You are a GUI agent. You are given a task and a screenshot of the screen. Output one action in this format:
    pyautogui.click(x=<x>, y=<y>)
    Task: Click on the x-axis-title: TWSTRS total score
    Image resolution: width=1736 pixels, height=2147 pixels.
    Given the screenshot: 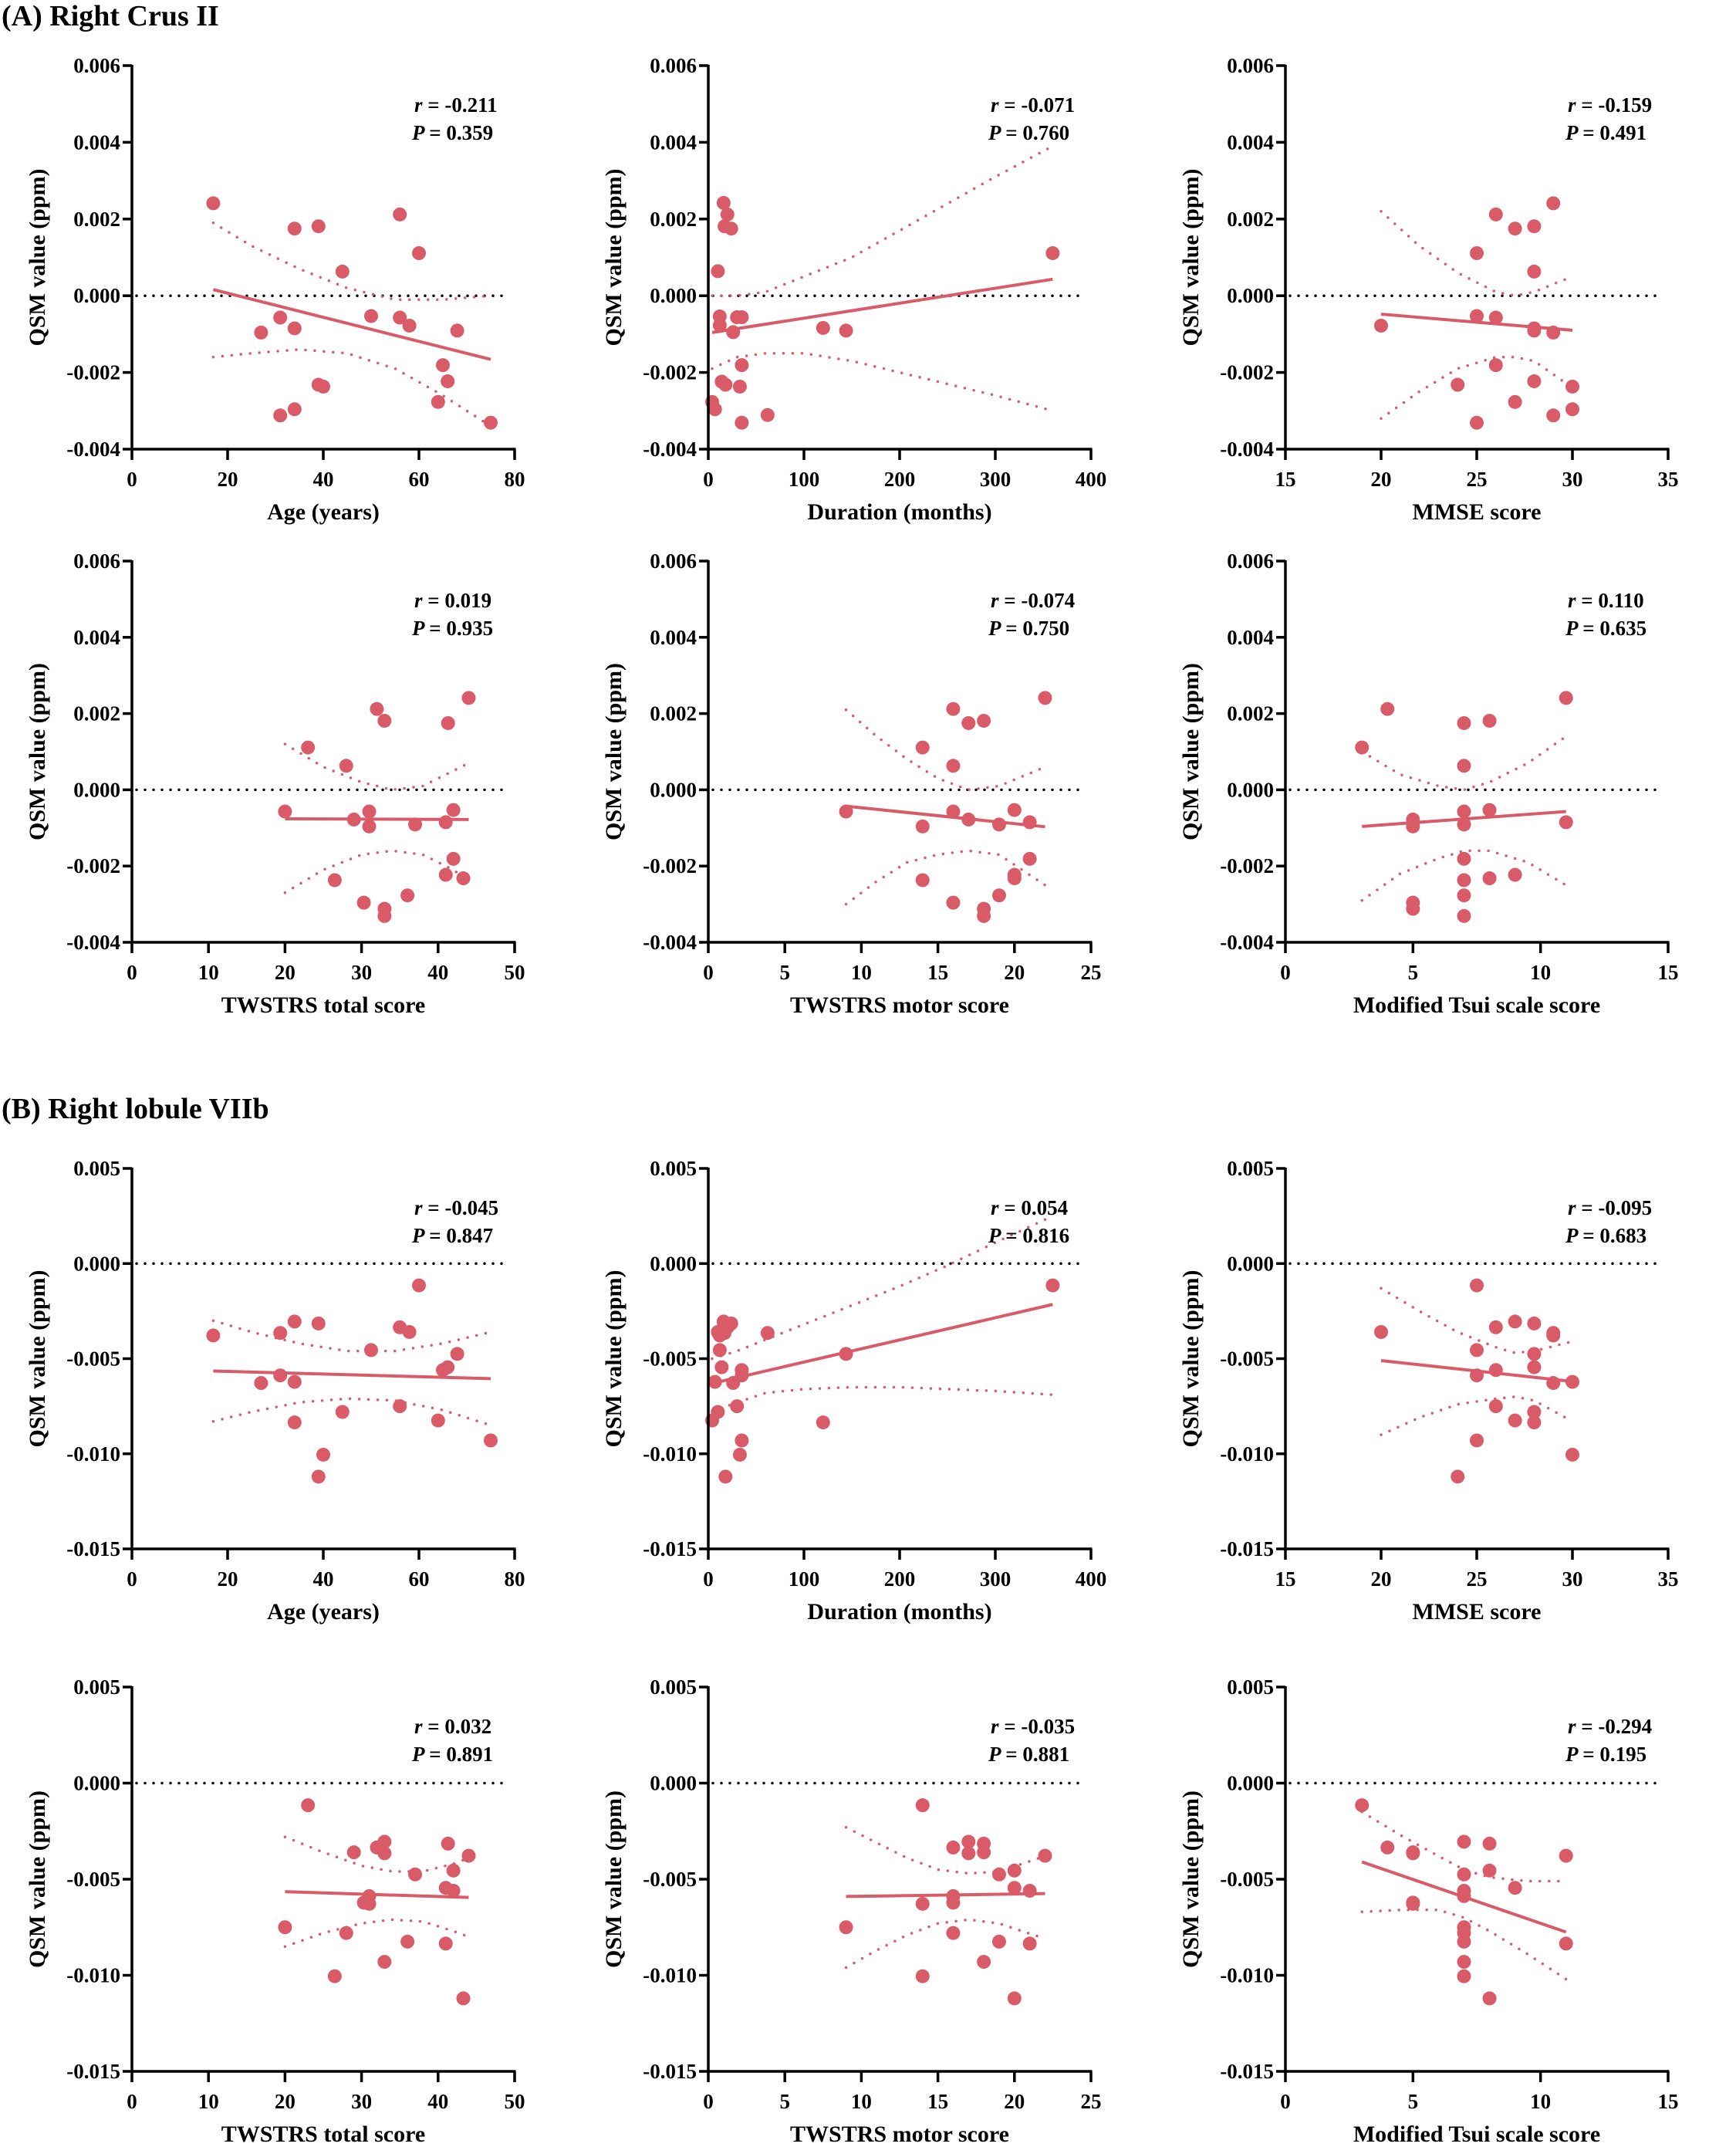 What is the action you would take?
    pyautogui.click(x=323, y=1005)
    